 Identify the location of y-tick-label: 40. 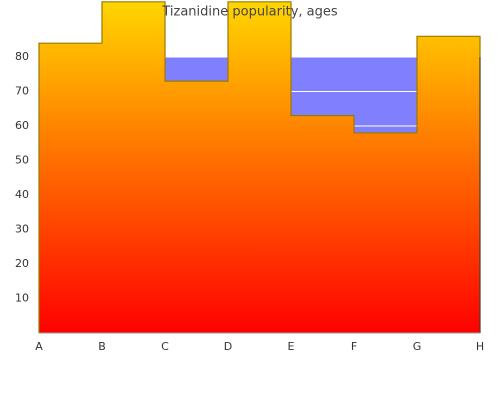
(22, 194).